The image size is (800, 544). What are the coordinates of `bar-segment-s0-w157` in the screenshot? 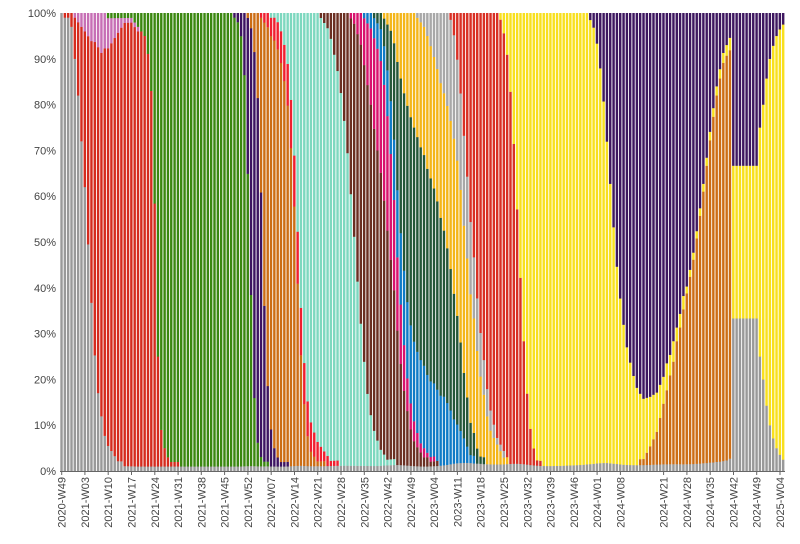 It's located at (583, 468).